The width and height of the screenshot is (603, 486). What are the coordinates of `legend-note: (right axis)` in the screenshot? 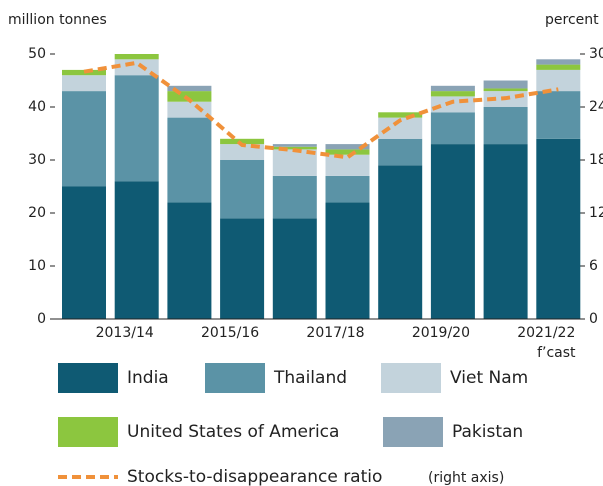 It's located at (466, 478).